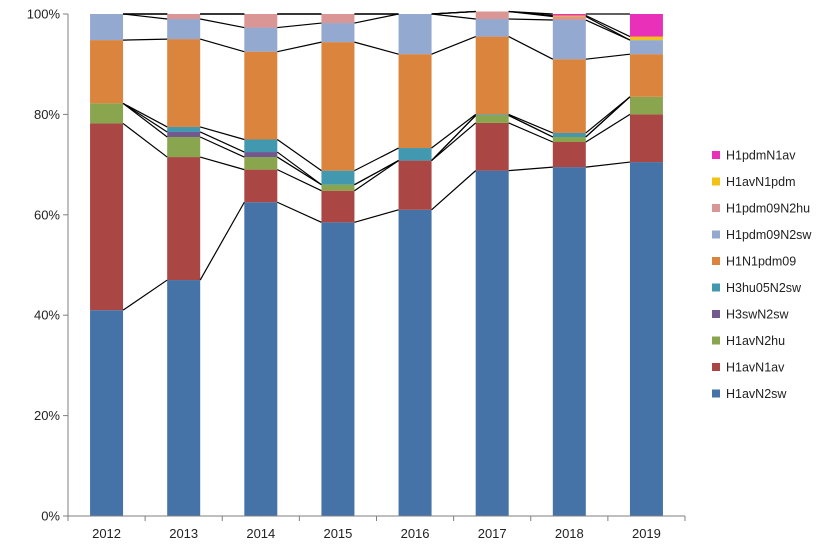 This screenshot has width=840, height=547. Describe the element at coordinates (716, 314) in the screenshot. I see `legend-swatch-h3swn2sw` at that location.